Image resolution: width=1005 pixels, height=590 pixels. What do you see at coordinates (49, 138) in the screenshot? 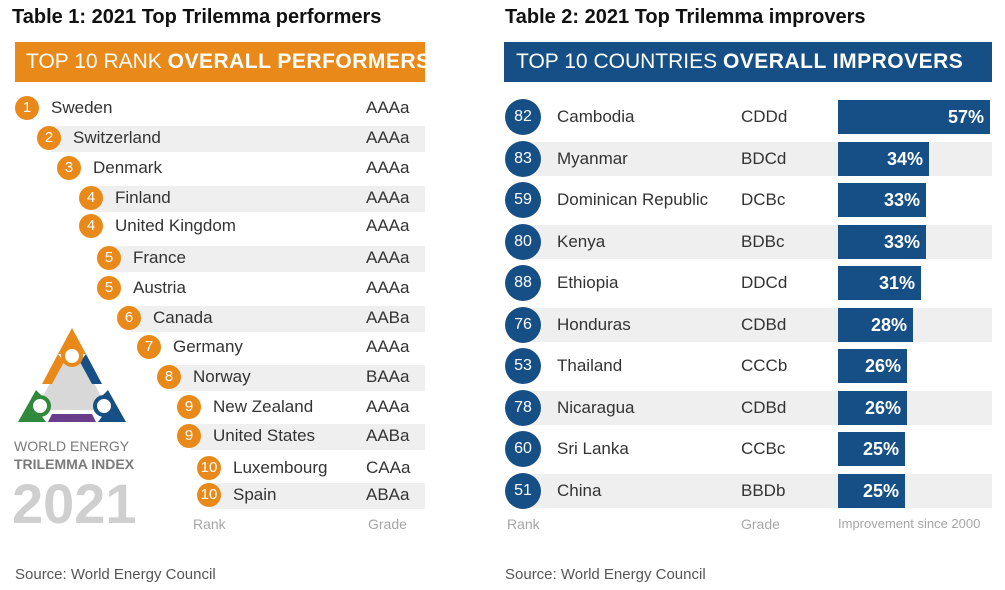
I see `rank-badge: 2` at bounding box center [49, 138].